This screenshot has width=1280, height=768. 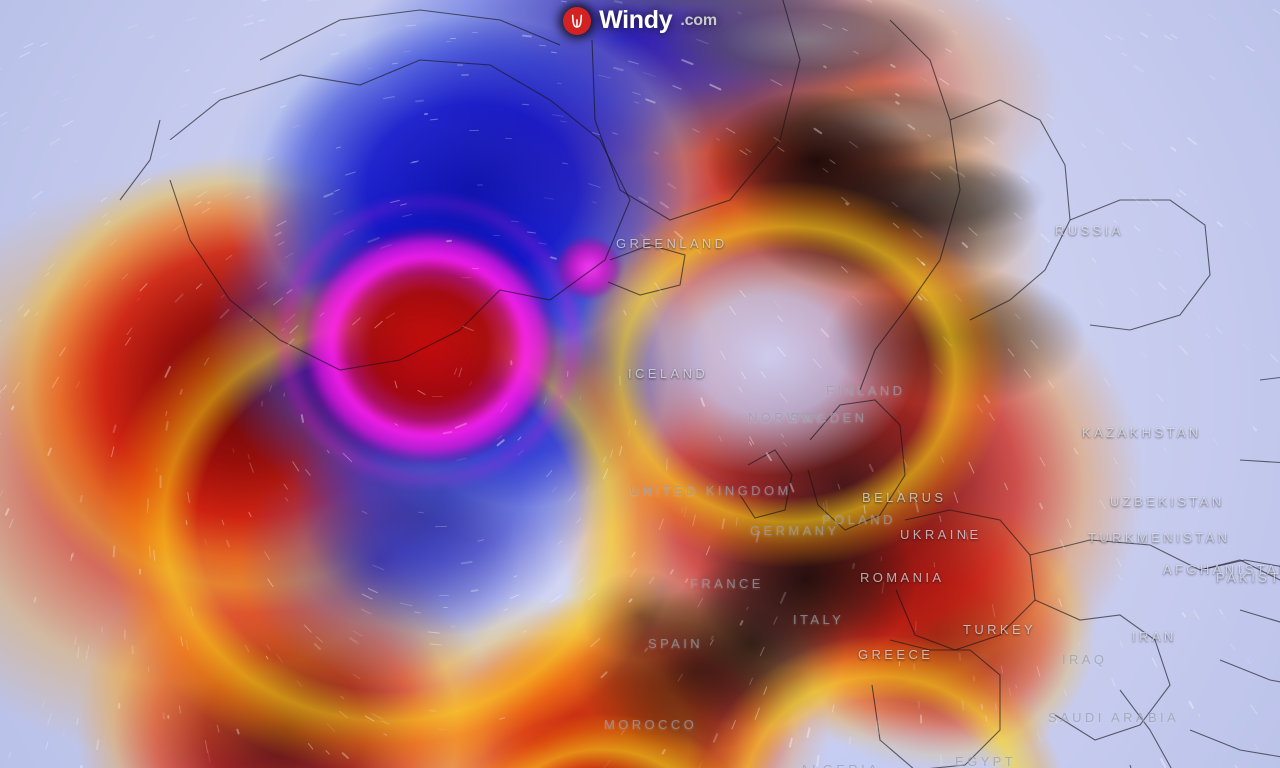 I want to click on major-cyclone-icon, so click(x=429, y=340).